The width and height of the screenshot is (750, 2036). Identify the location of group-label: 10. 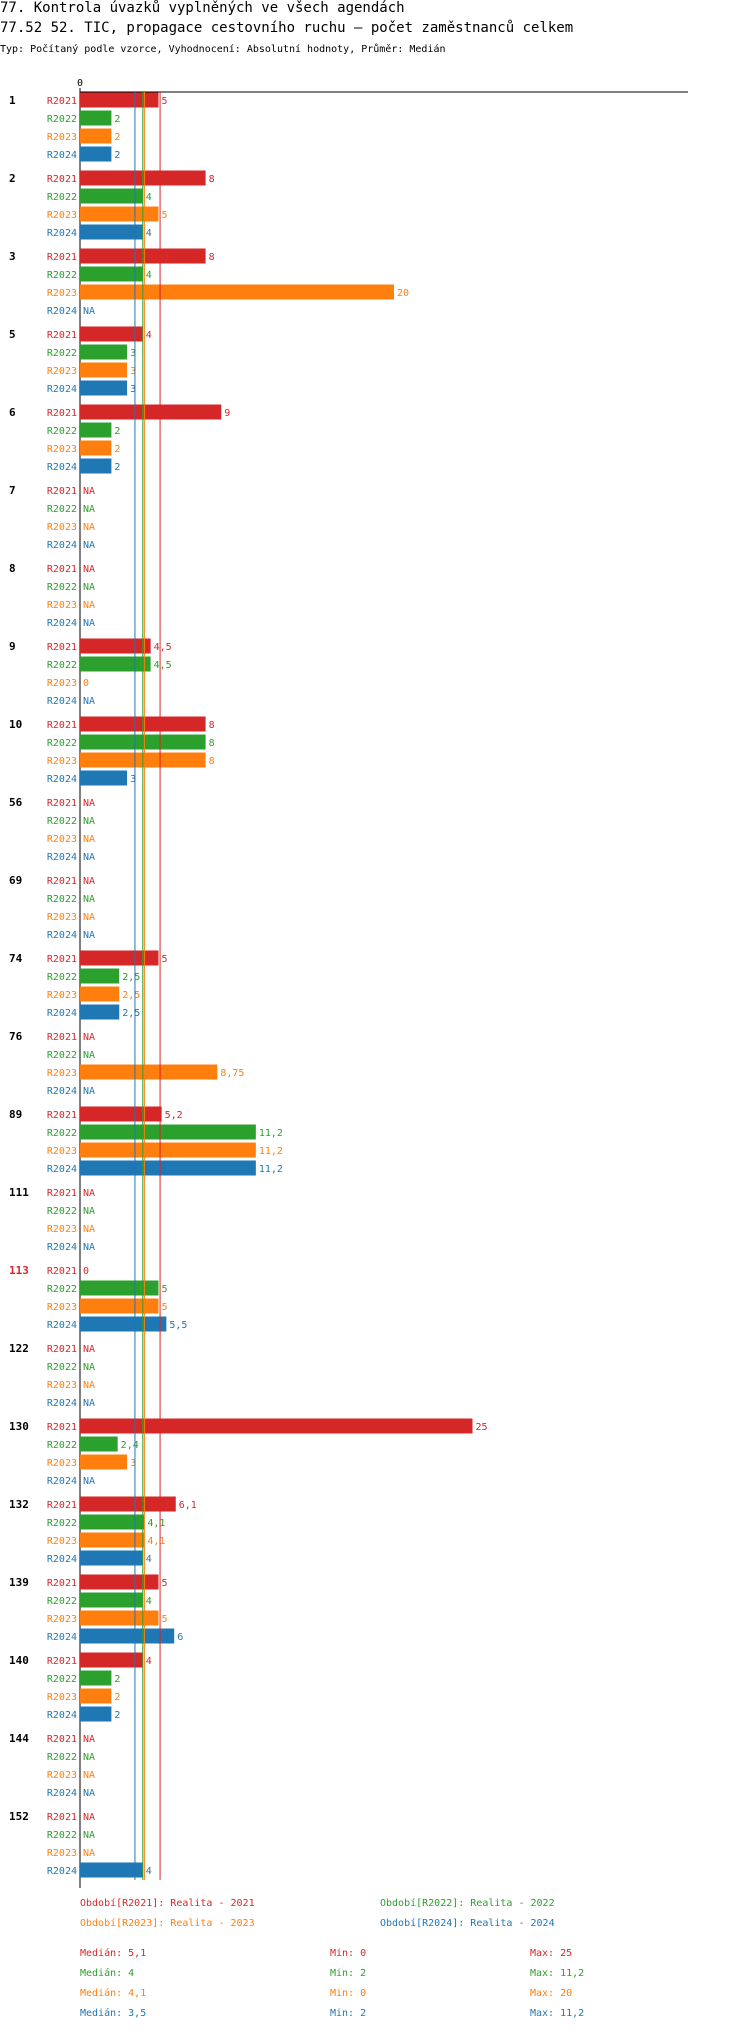
(15, 724).